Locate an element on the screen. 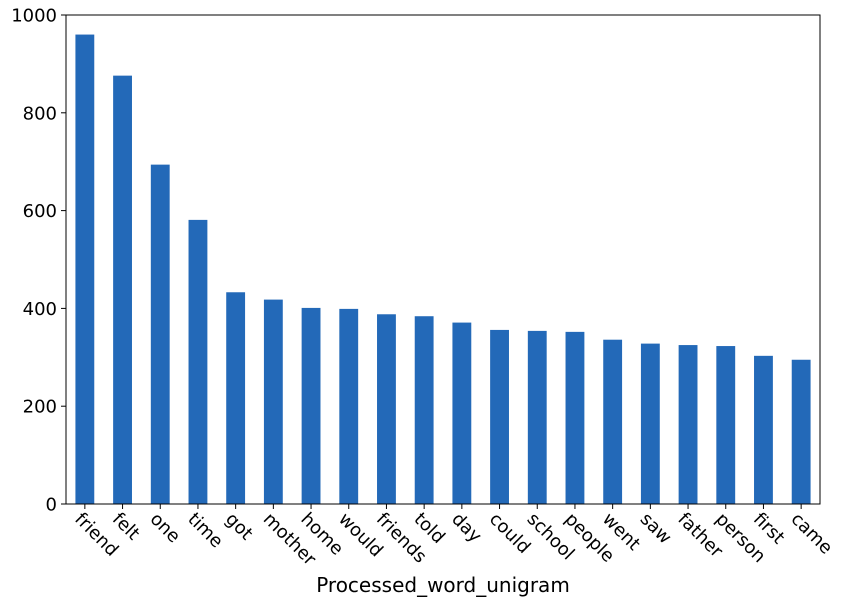 This screenshot has height=604, width=861. bar-mother is located at coordinates (273, 401).